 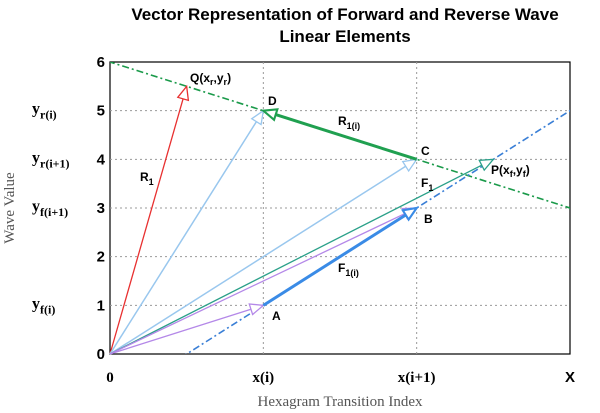 I want to click on x-tick-label: 0, so click(x=110, y=378).